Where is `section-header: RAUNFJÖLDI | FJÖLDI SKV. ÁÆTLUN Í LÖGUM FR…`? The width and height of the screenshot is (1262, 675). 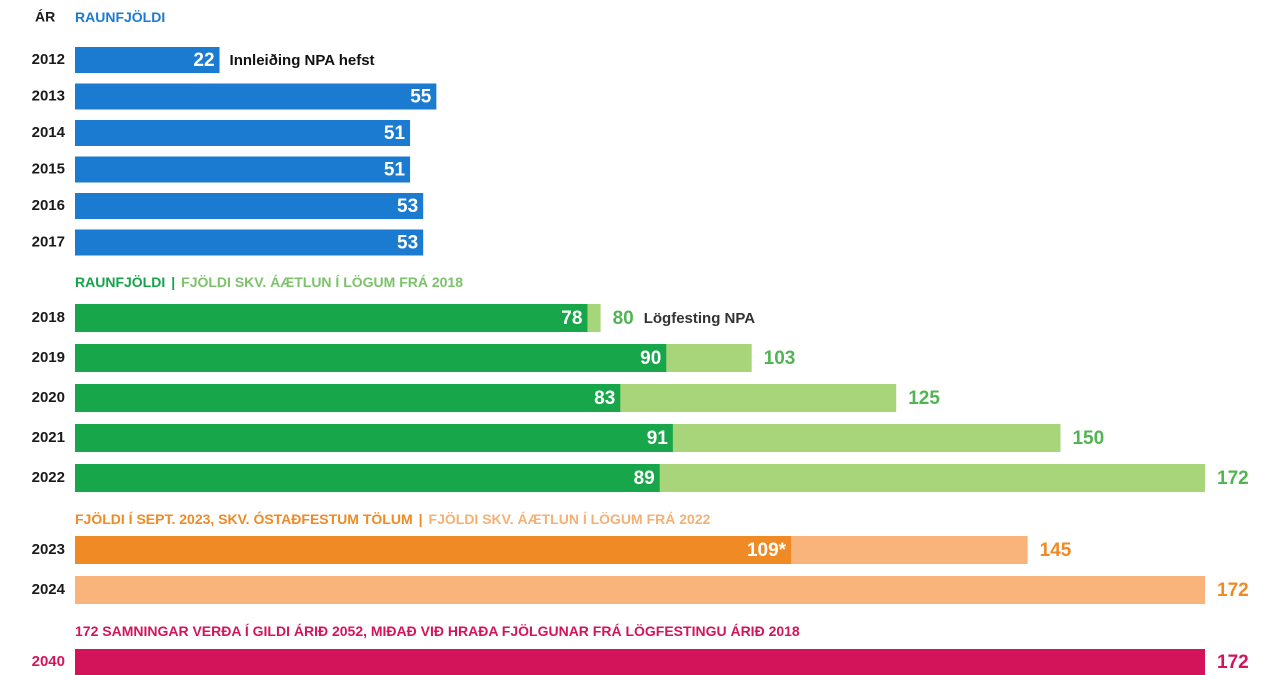
section-header: RAUNFJÖLDI | FJÖLDI SKV. ÁÆTLUN Í LÖGUM FR… is located at coordinates (269, 282).